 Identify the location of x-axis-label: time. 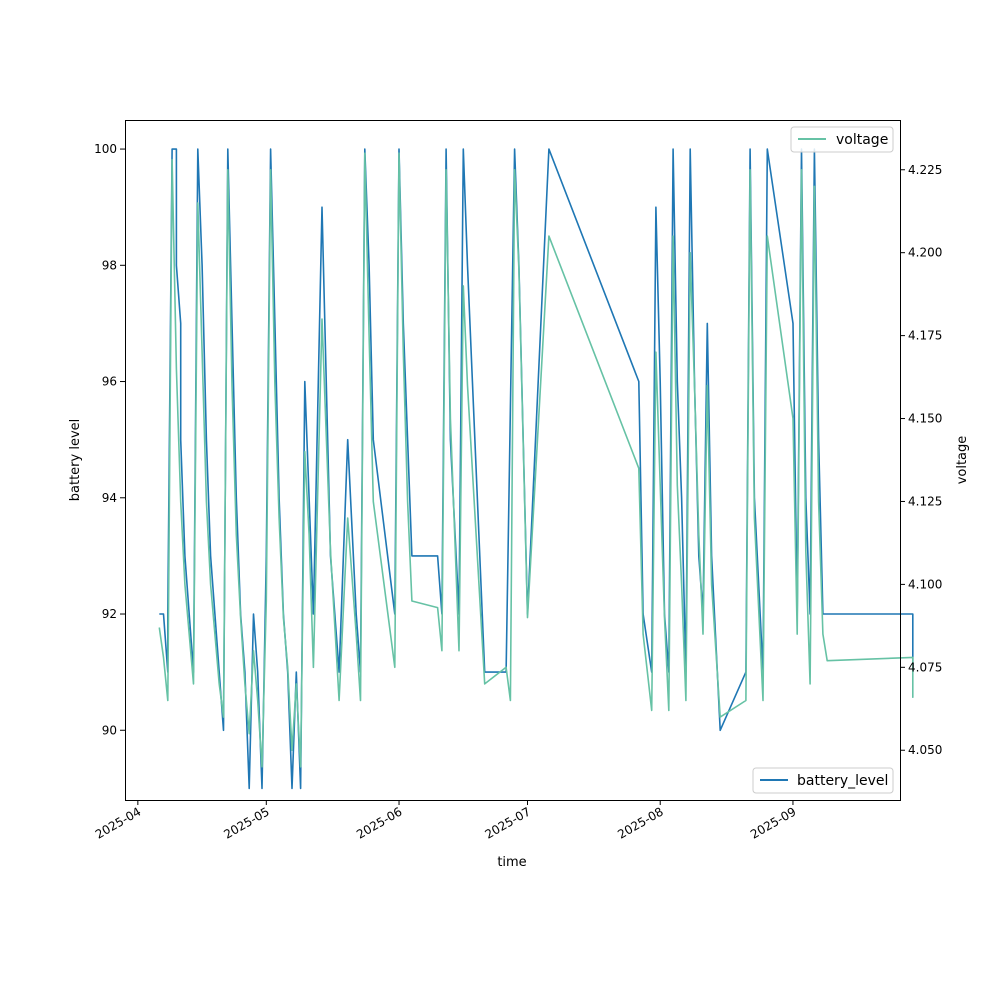
(511, 862).